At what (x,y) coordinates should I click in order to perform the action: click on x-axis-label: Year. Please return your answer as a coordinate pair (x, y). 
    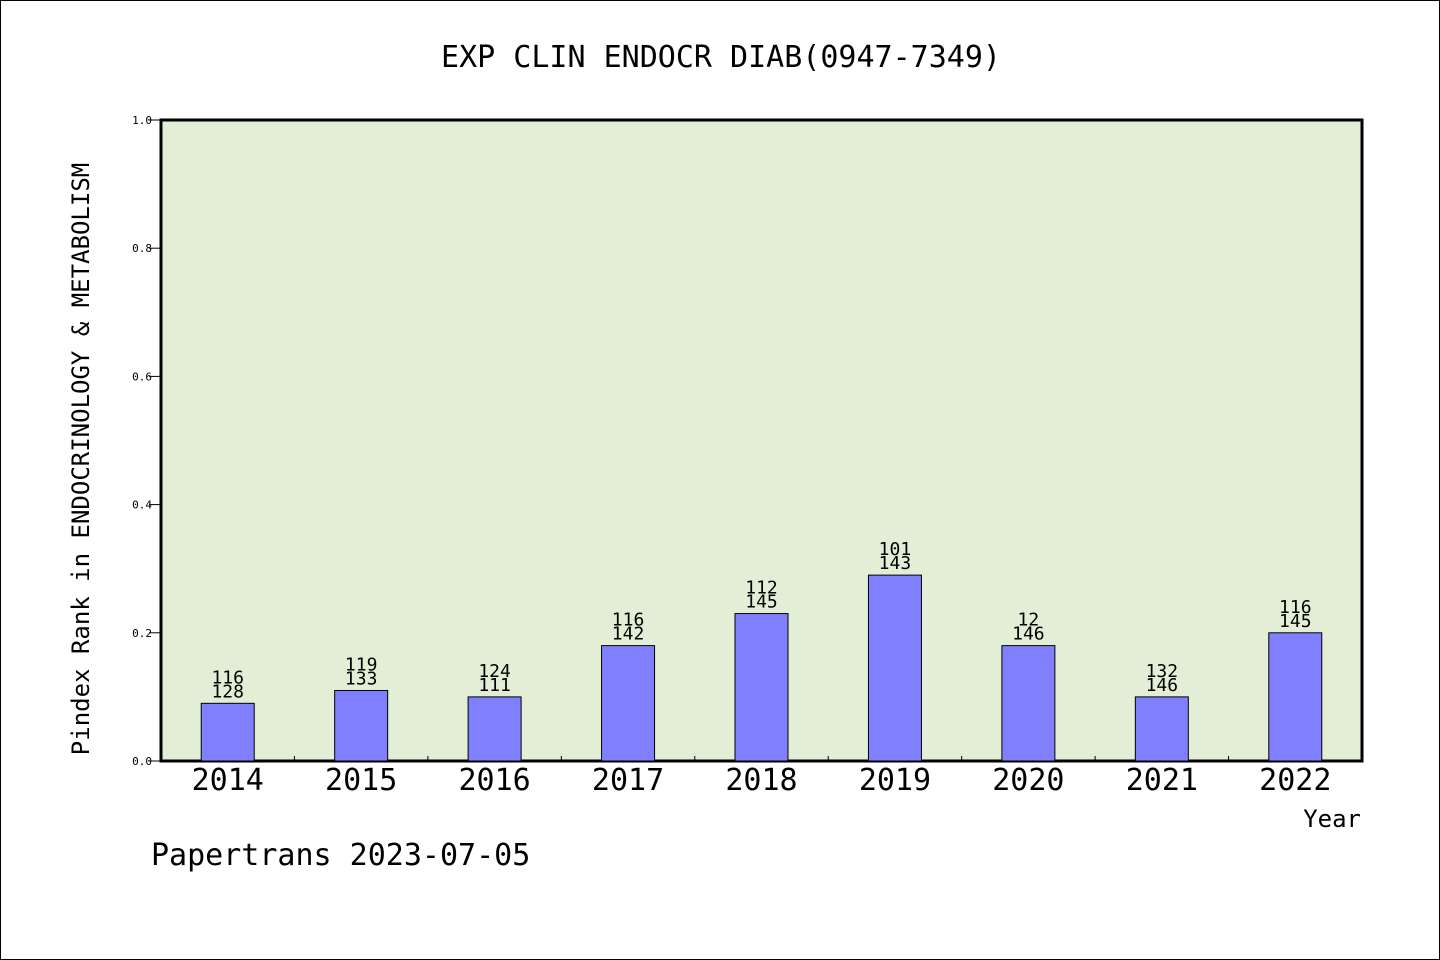
    Looking at the image, I should click on (1332, 819).